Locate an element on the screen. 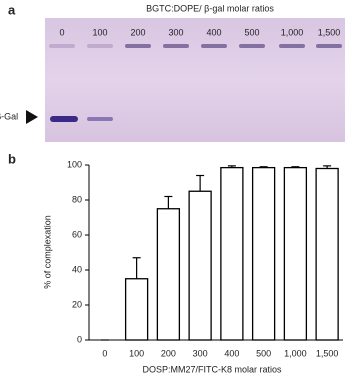 The width and height of the screenshot is (349, 378). y-tick-label: 80 is located at coordinates (77, 199).